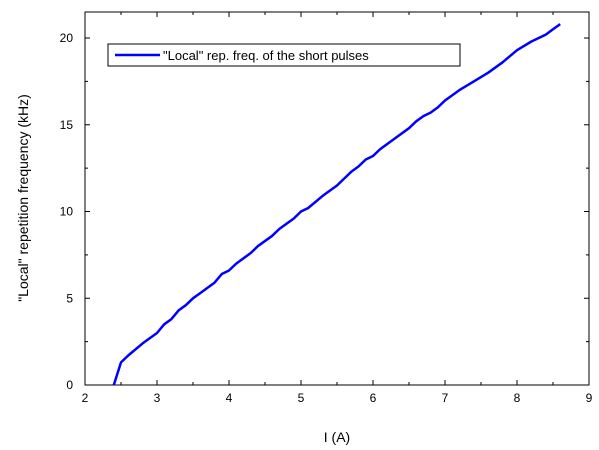 The image size is (599, 450). I want to click on x-tick-label: 9, so click(589, 398).